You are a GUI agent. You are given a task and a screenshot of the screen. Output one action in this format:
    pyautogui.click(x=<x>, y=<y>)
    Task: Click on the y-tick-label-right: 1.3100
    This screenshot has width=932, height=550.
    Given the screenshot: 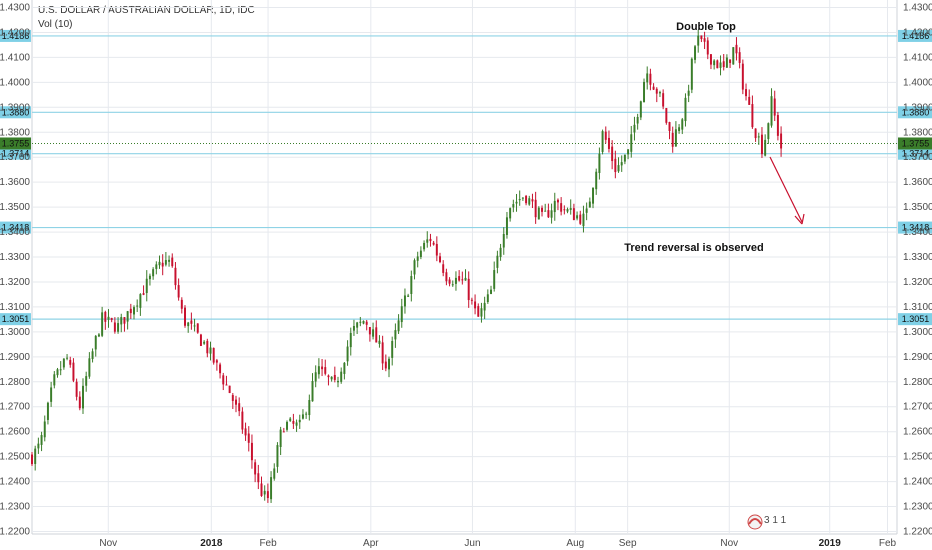 What is the action you would take?
    pyautogui.click(x=917, y=307)
    